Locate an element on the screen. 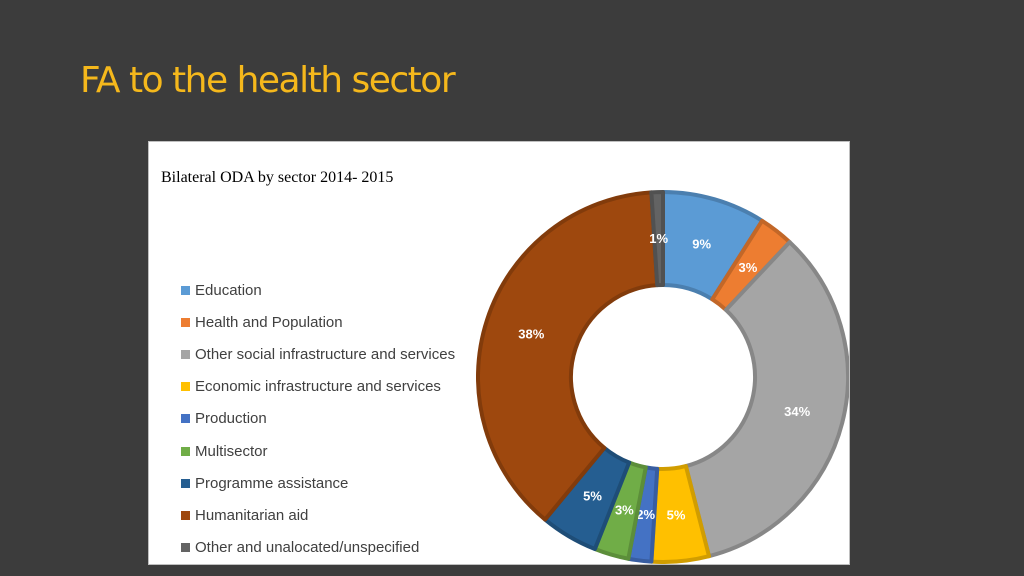 Image resolution: width=1024 pixels, height=576 pixels. legend-item-multisector: Multisector is located at coordinates (318, 451).